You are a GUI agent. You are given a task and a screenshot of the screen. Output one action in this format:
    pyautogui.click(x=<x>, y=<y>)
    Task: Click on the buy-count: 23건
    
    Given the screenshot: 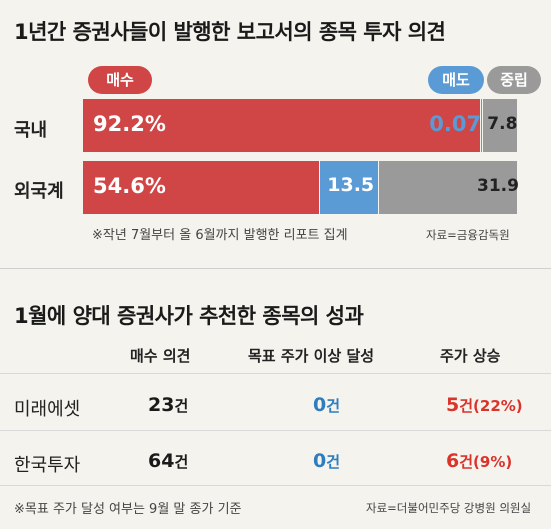 What is the action you would take?
    pyautogui.click(x=168, y=405)
    